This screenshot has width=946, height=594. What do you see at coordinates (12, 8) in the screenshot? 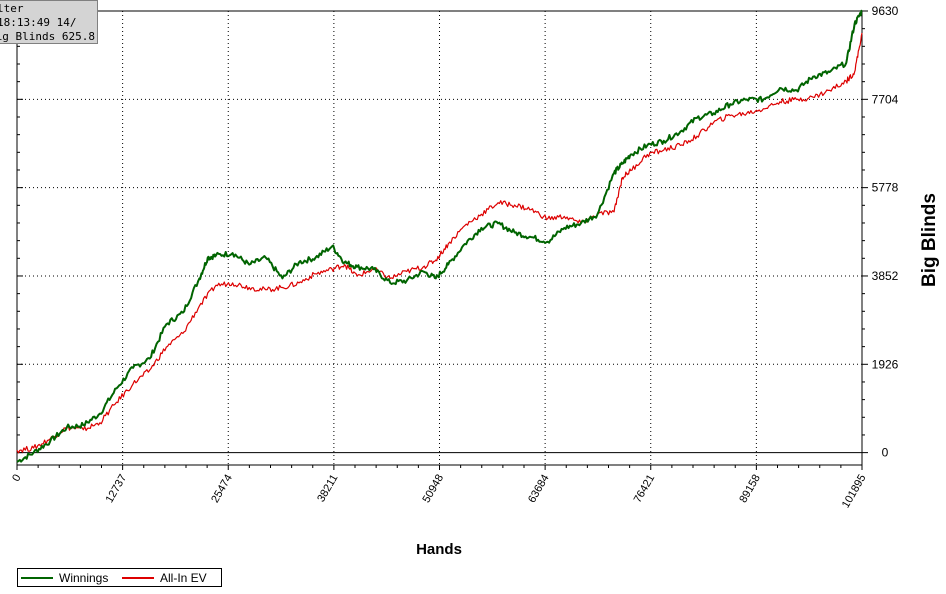
I see `tooltip-line-1: lter` at bounding box center [12, 8].